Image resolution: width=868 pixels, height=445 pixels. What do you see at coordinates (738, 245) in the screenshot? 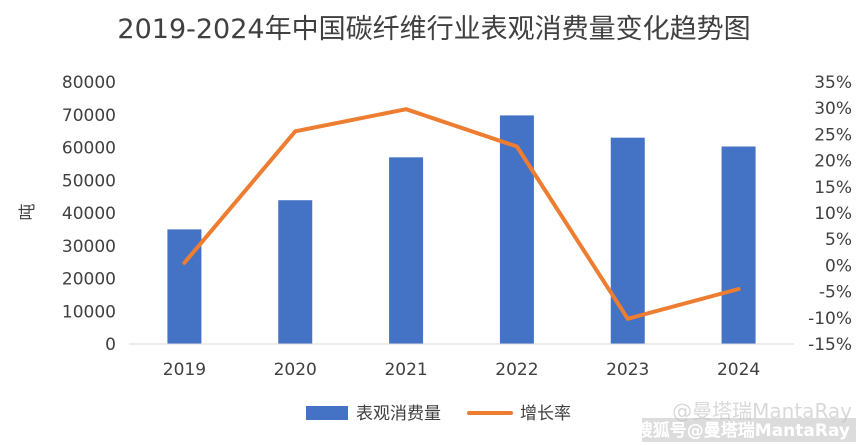
I see `bar-2024` at bounding box center [738, 245].